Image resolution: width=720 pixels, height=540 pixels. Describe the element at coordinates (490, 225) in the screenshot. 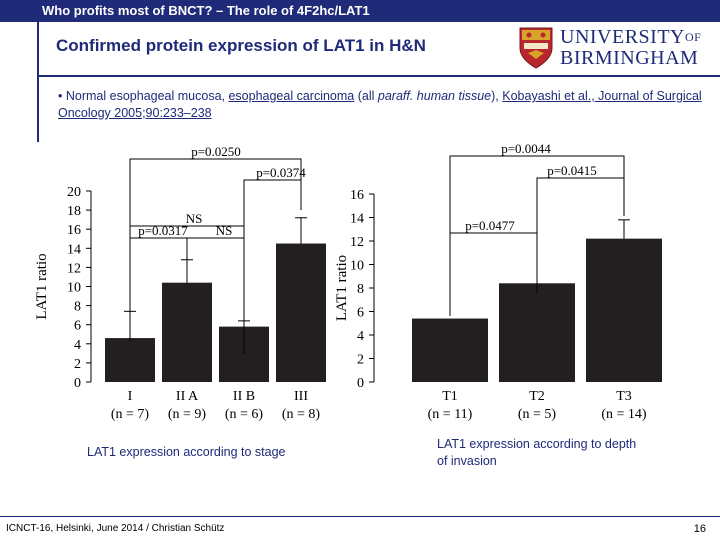

I see `significance-label: p=0.0477` at that location.